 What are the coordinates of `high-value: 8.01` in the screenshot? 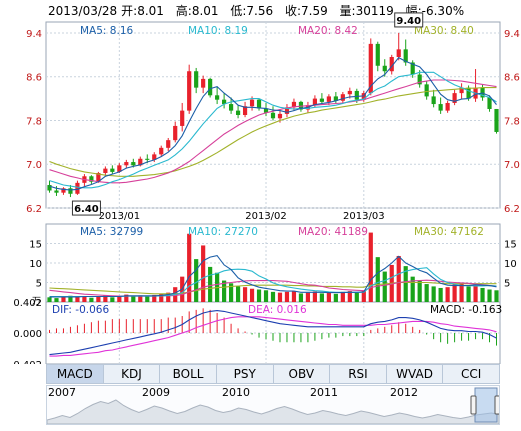 It's located at (205, 11).